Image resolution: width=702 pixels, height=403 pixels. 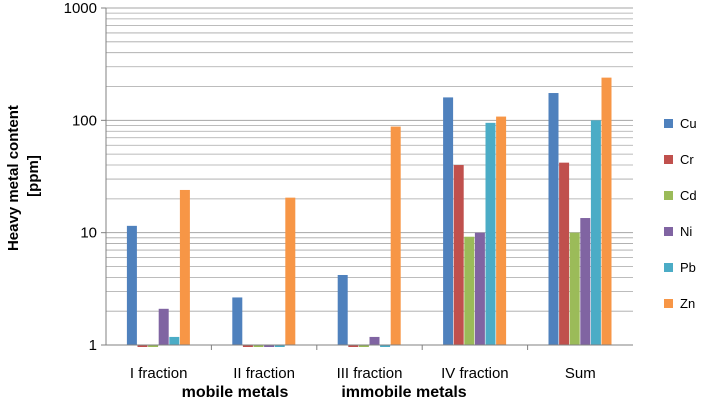 What do you see at coordinates (688, 195) in the screenshot?
I see `legend-label-cd: Cd` at bounding box center [688, 195].